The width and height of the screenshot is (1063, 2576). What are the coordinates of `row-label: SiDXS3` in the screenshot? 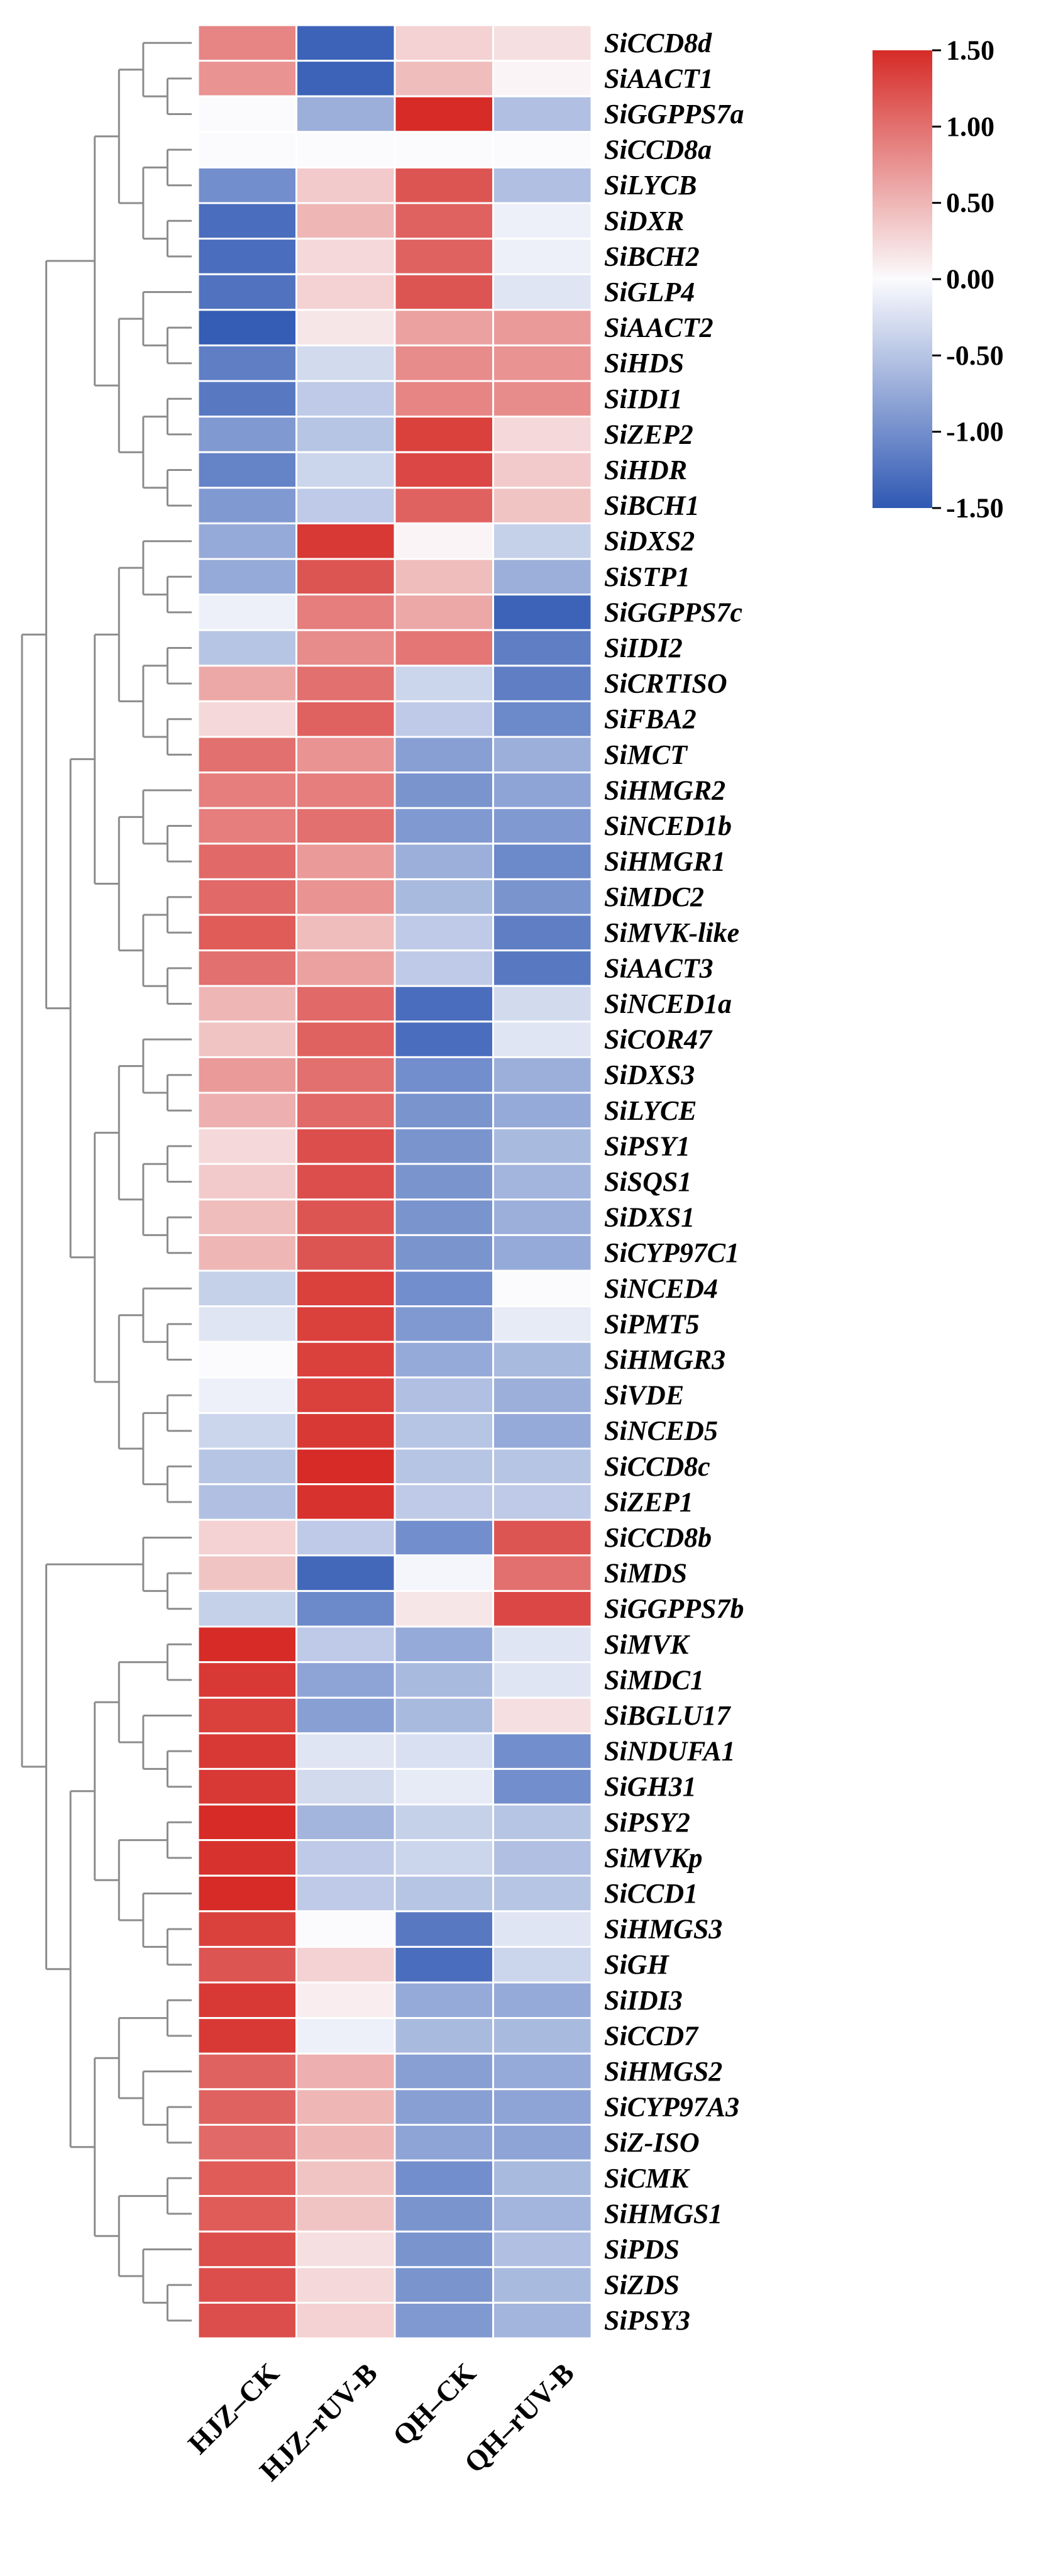 It's located at (649, 1074).